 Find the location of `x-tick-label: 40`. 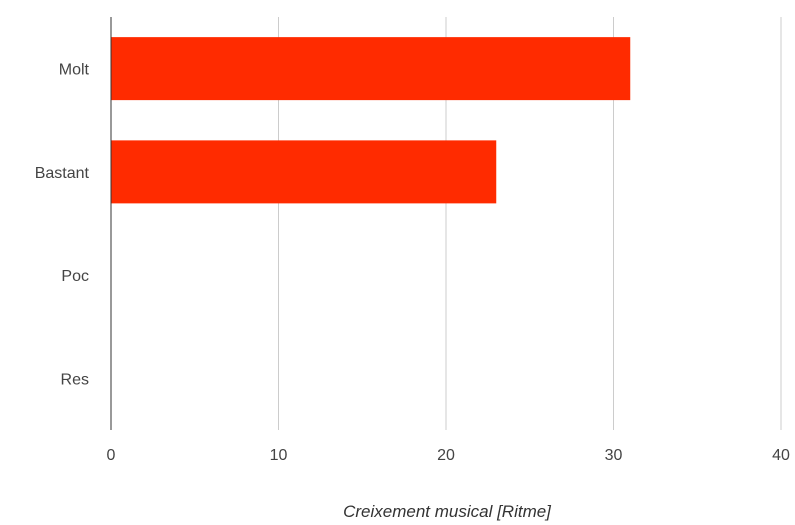

x-tick-label: 40 is located at coordinates (781, 455).